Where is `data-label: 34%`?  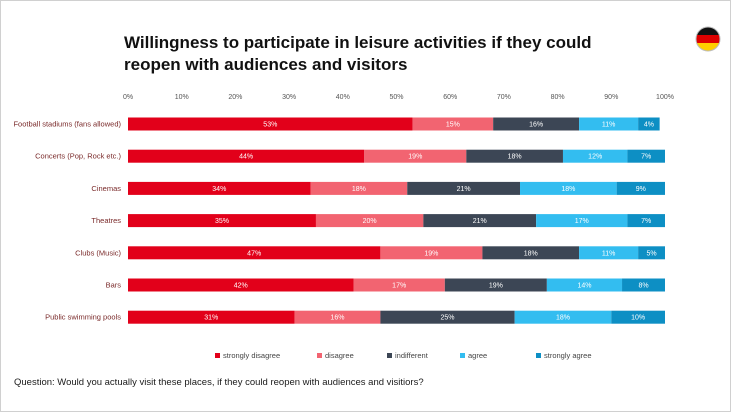 data-label: 34% is located at coordinates (219, 189).